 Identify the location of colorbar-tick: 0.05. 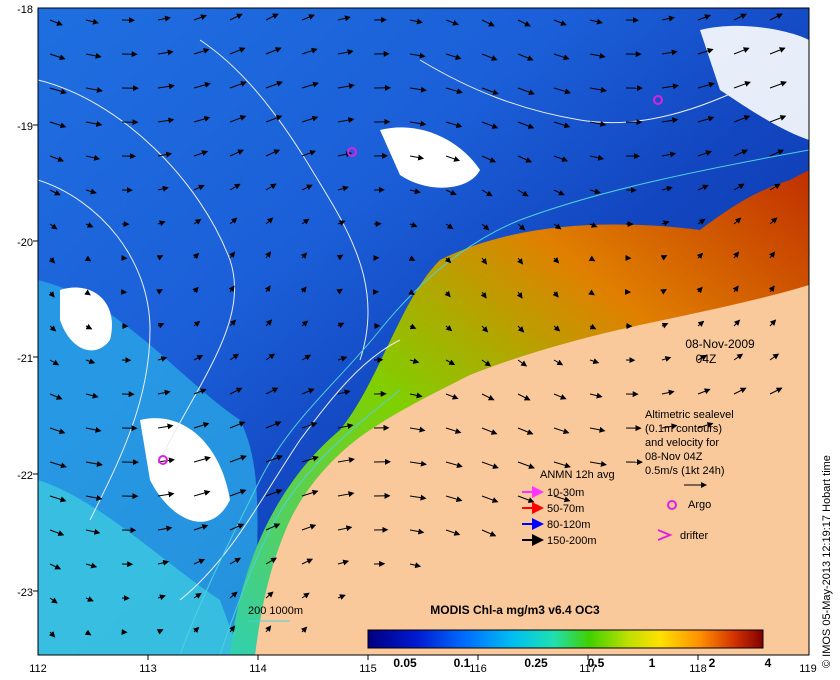
(405, 663).